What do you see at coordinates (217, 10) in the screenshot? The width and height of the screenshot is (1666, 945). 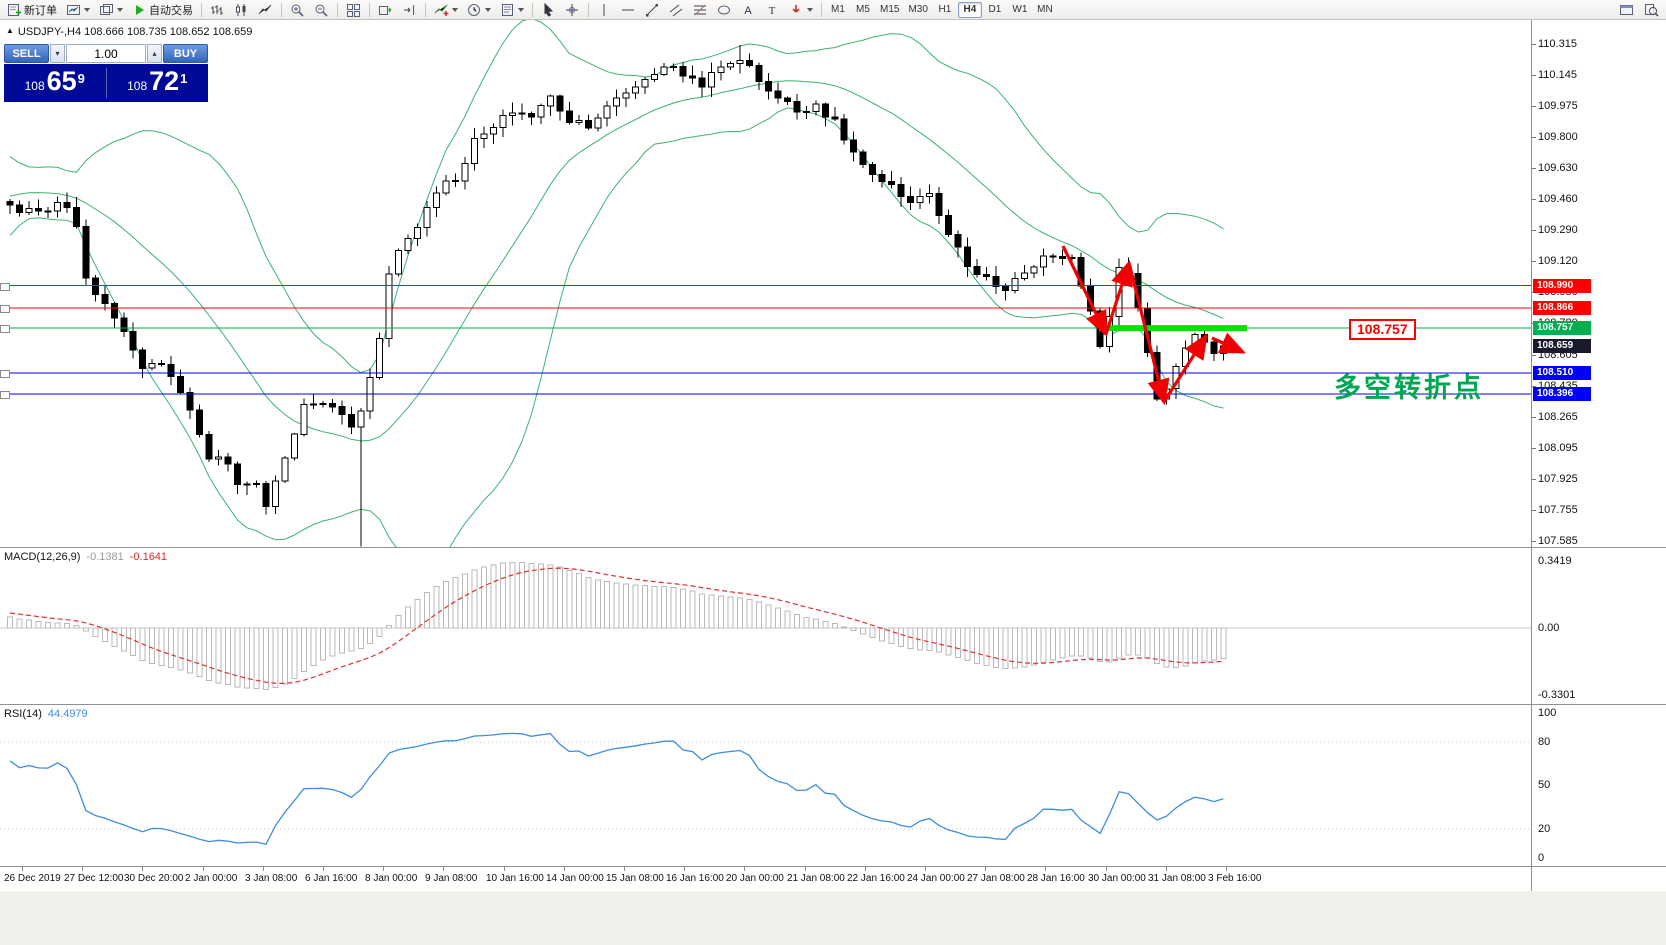 I see `bar-chart-mode-button` at bounding box center [217, 10].